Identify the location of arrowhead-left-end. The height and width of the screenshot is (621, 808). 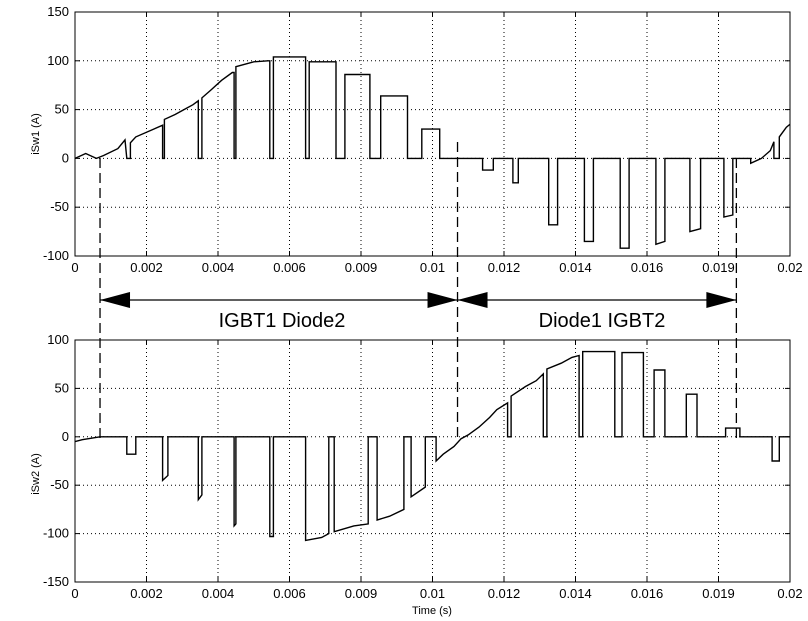
(442, 300).